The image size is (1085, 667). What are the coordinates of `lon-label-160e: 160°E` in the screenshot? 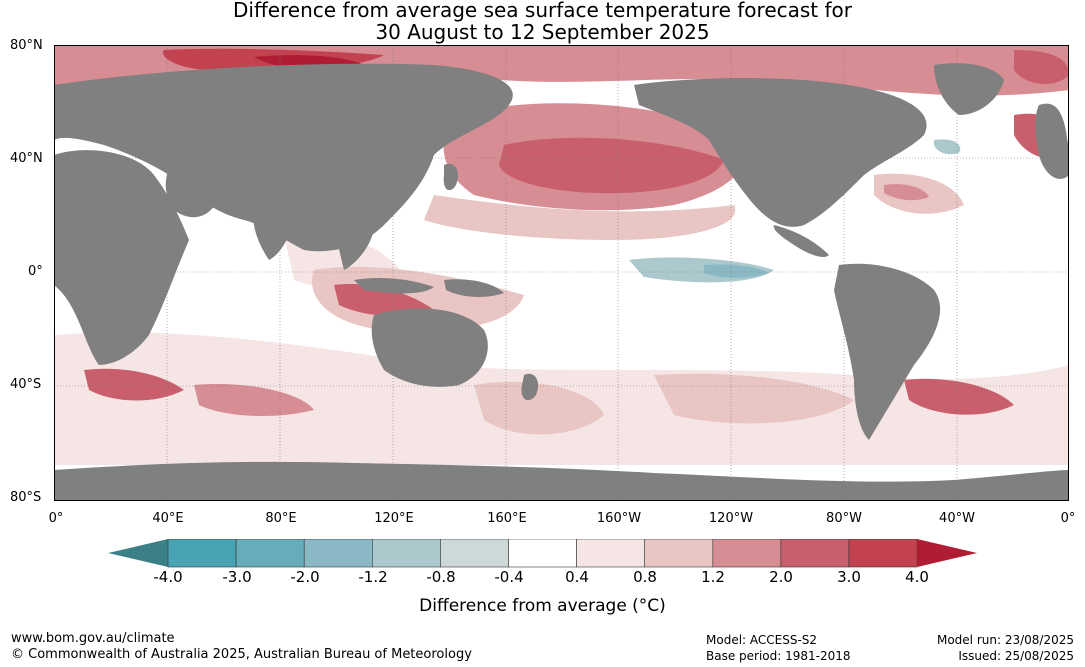 It's located at (507, 518).